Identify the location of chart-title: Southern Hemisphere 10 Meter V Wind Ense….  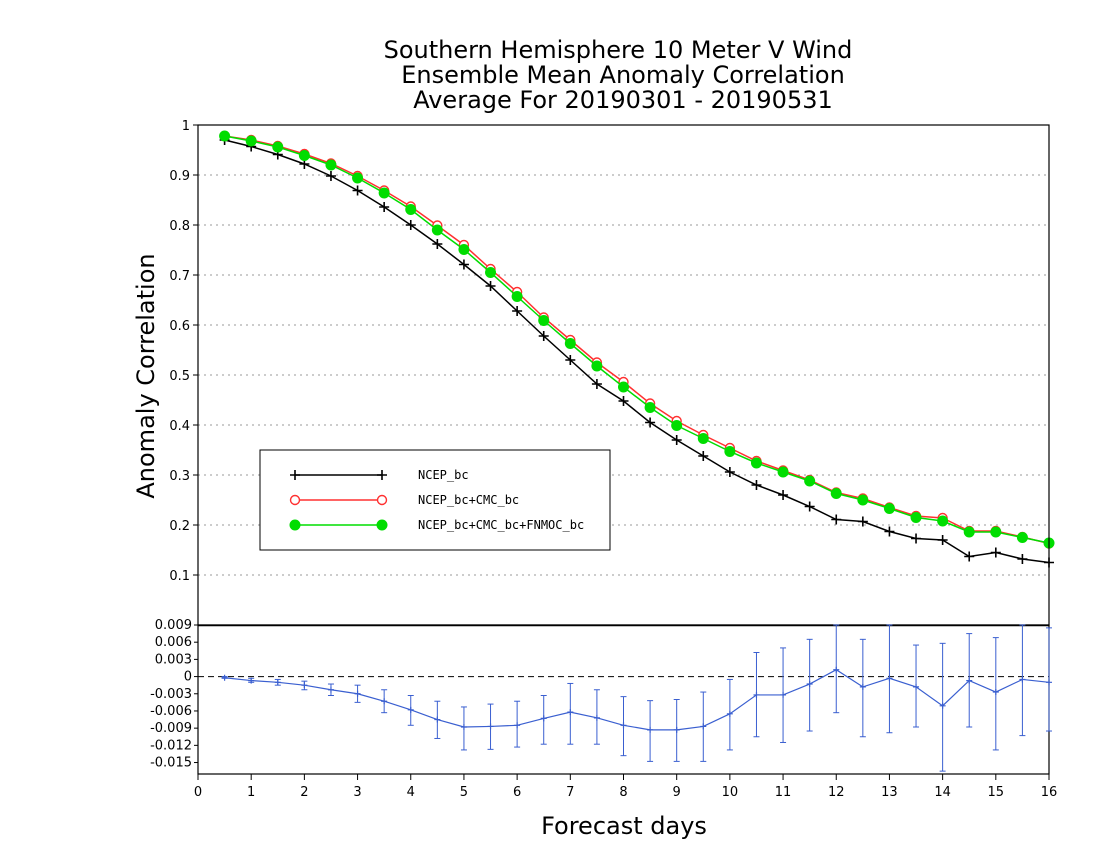
(618, 75).